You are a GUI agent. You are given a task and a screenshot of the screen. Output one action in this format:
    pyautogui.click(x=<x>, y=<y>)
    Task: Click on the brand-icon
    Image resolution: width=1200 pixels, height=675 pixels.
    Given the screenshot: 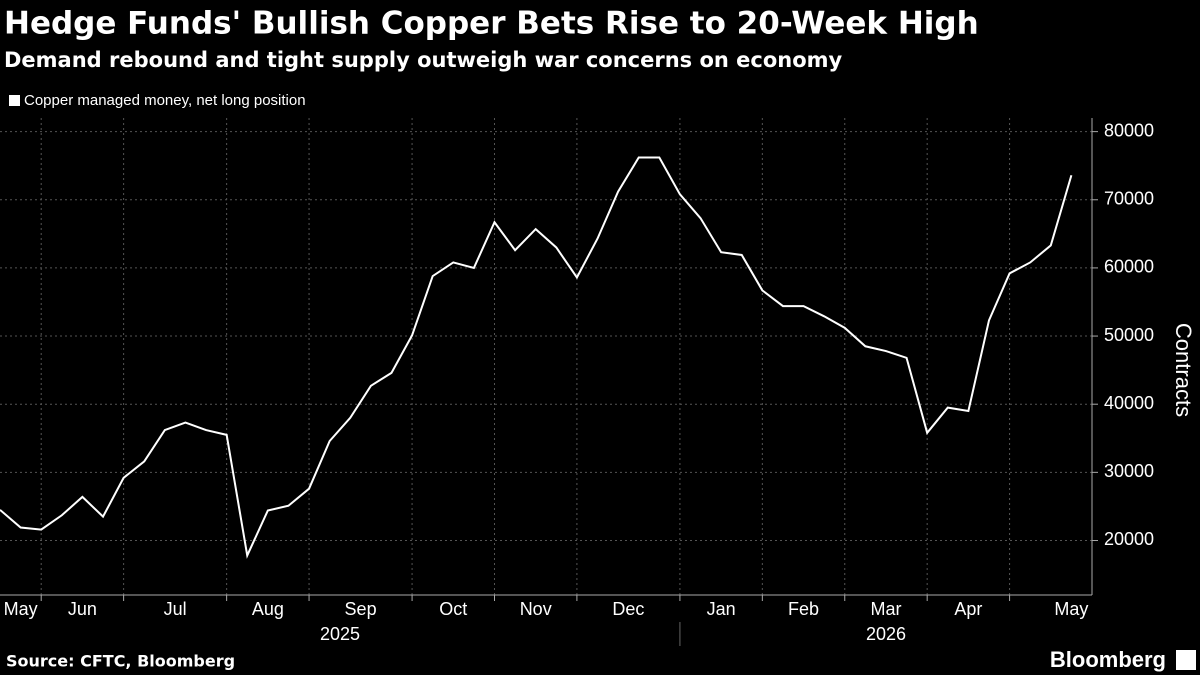 What is the action you would take?
    pyautogui.click(x=1186, y=660)
    